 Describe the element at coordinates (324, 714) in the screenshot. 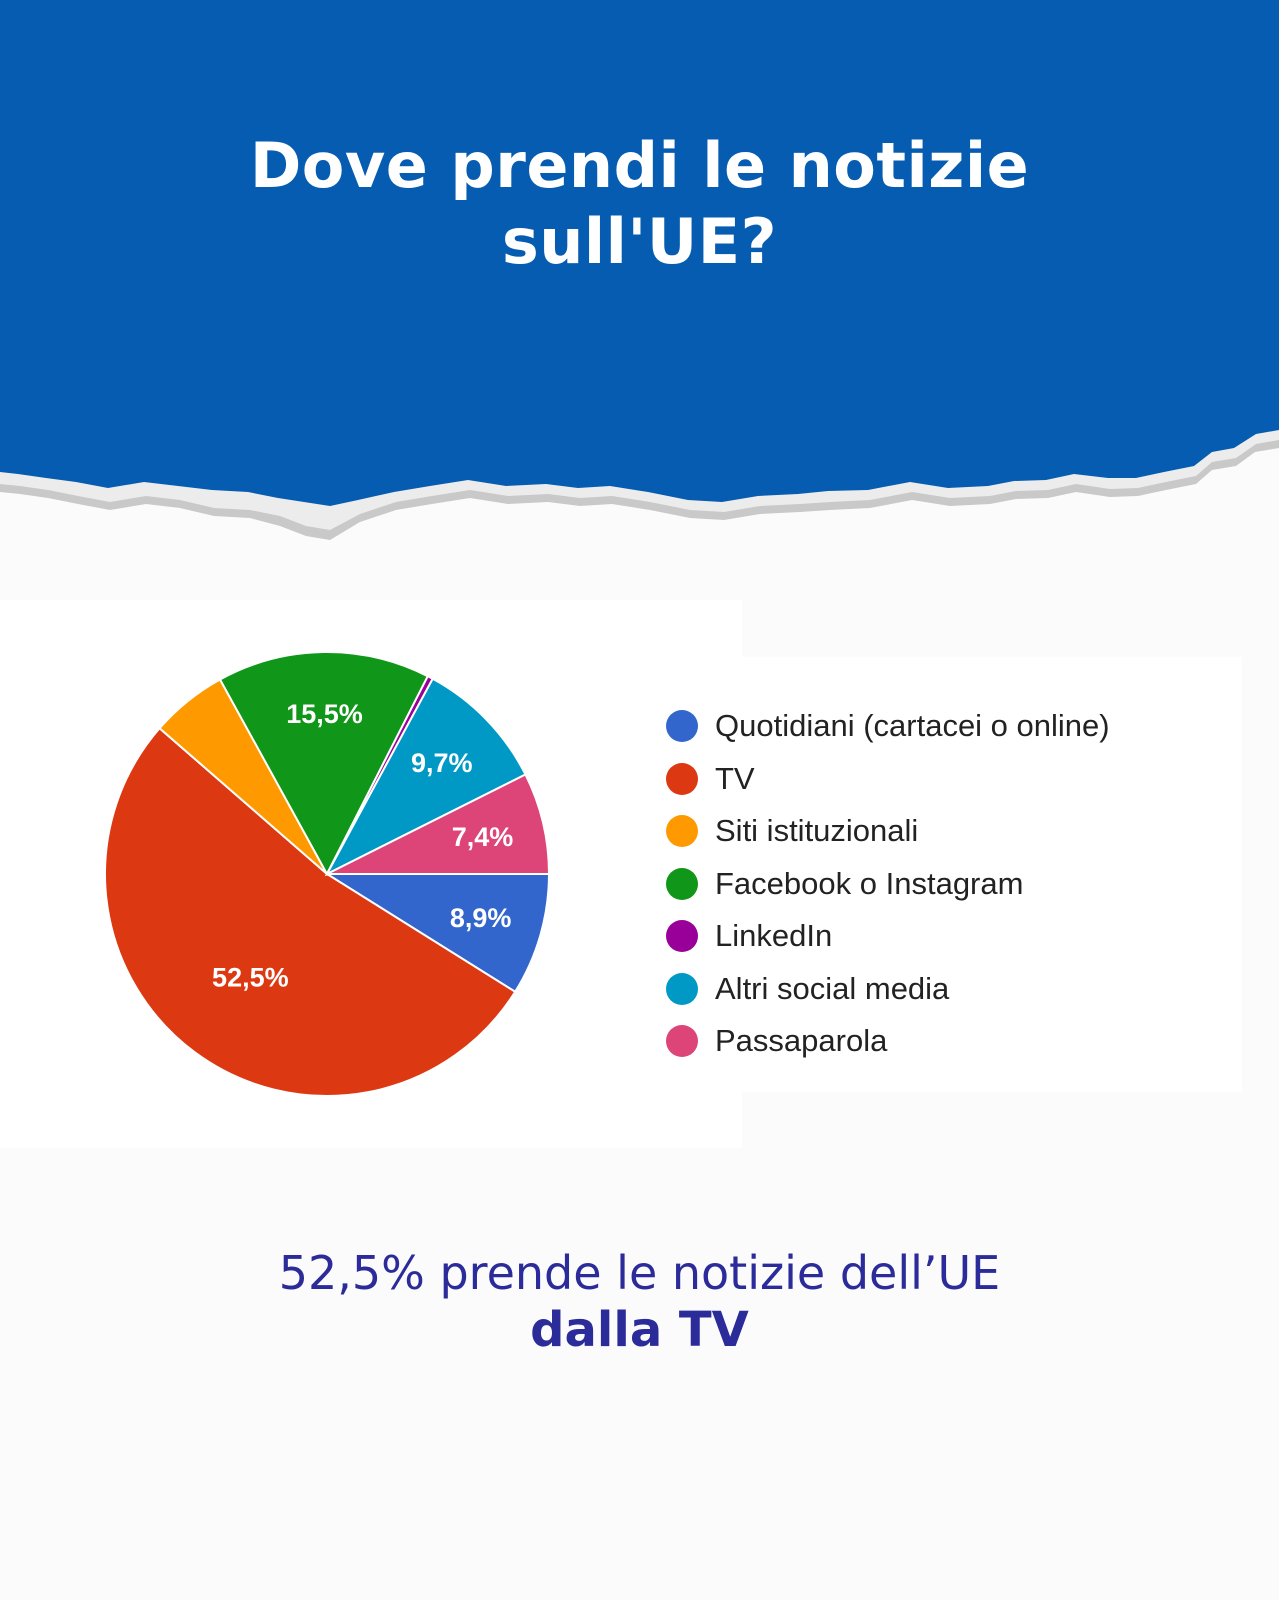

I see `pie-data-label-3: 15,5%` at that location.